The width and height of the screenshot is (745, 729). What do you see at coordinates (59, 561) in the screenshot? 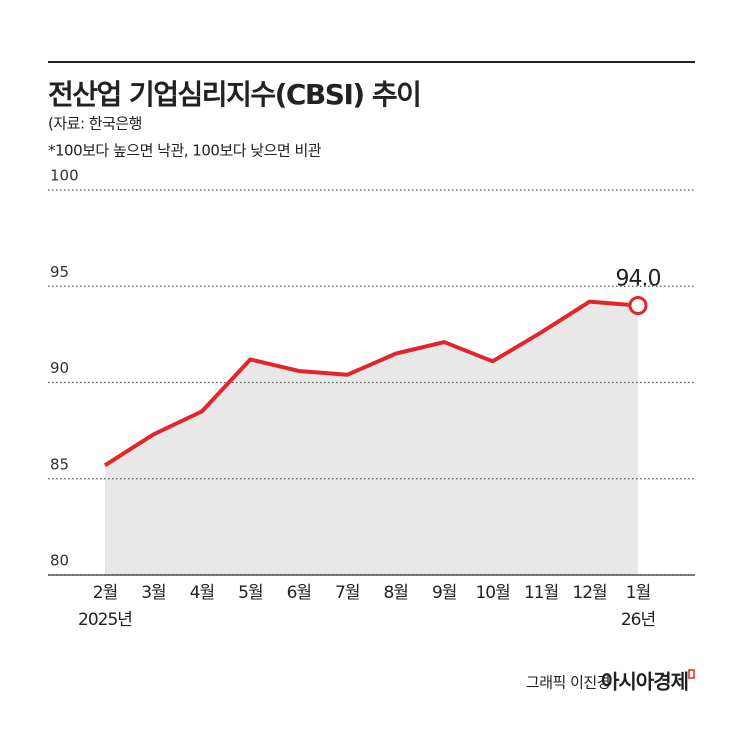
I see `y-tick-label: 80` at bounding box center [59, 561].